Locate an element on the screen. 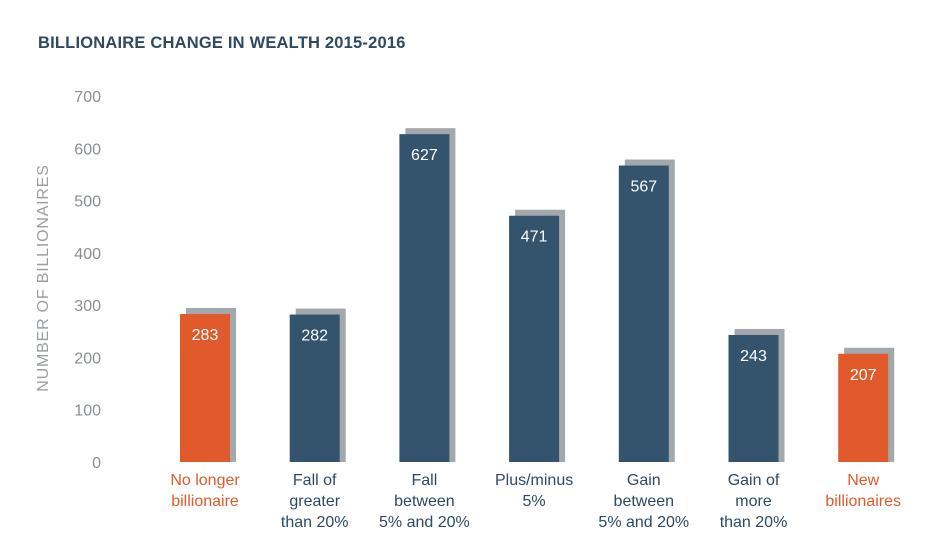  x-category-label: No longer is located at coordinates (205, 480).